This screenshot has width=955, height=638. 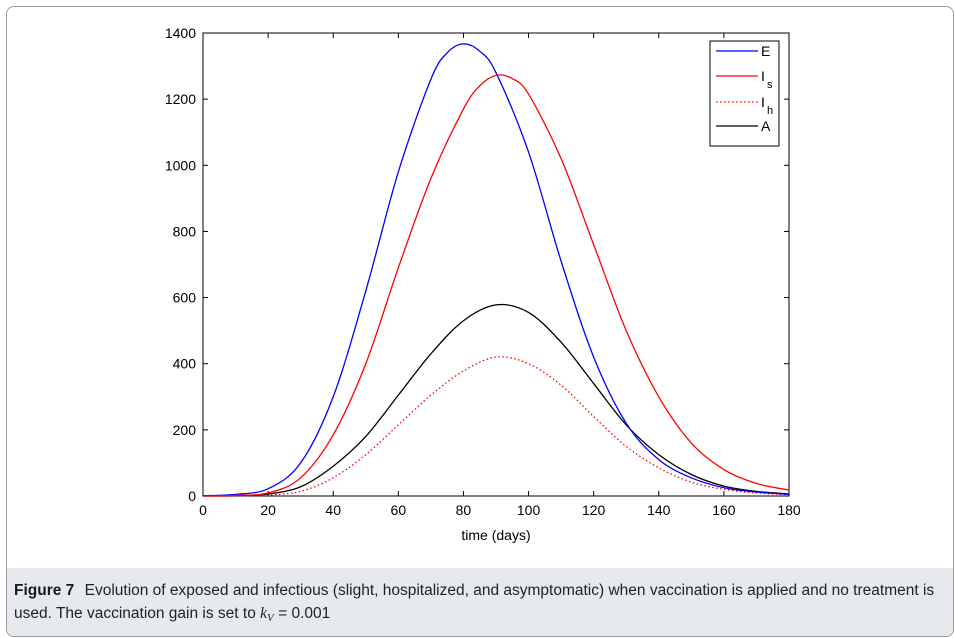 I want to click on x-tick-label: 100, so click(x=529, y=510).